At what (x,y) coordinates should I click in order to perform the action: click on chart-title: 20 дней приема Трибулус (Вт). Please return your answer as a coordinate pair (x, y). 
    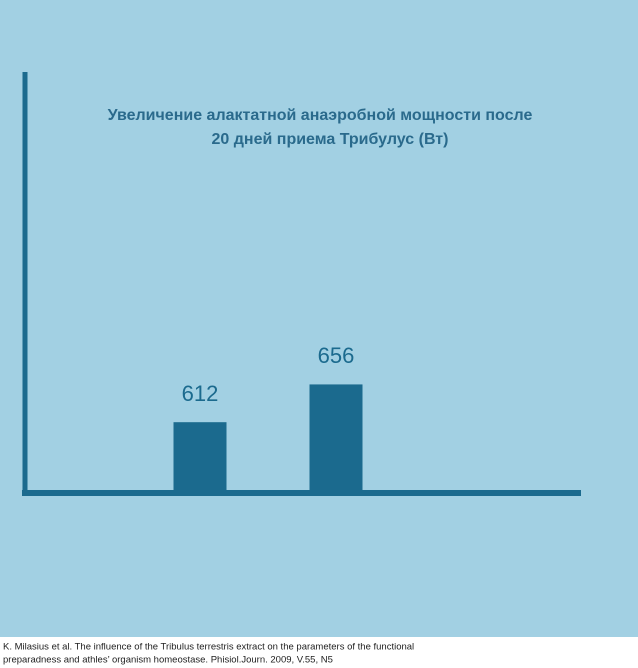
    Looking at the image, I should click on (330, 139).